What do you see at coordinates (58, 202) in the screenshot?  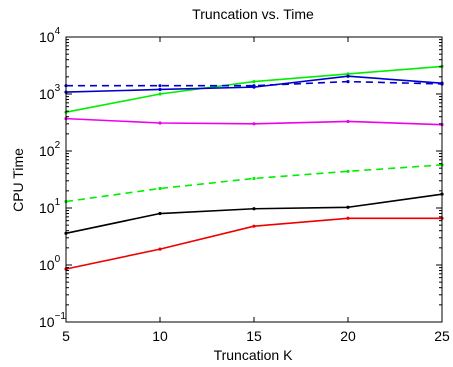 I see `y-tick-exponent: 1` at bounding box center [58, 202].